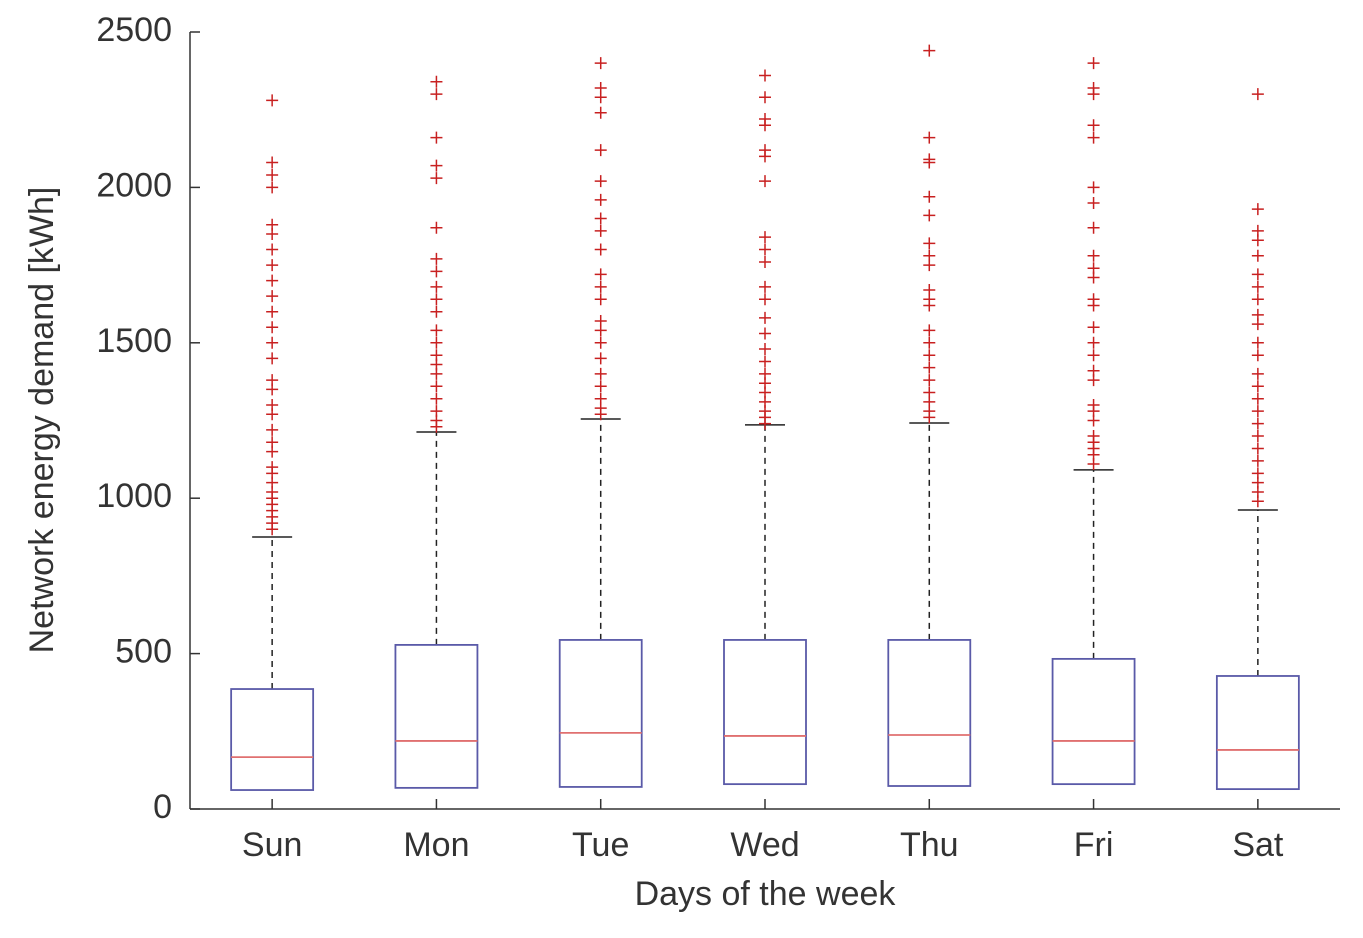  What do you see at coordinates (143, 652) in the screenshot?
I see `y-tick-label: 500` at bounding box center [143, 652].